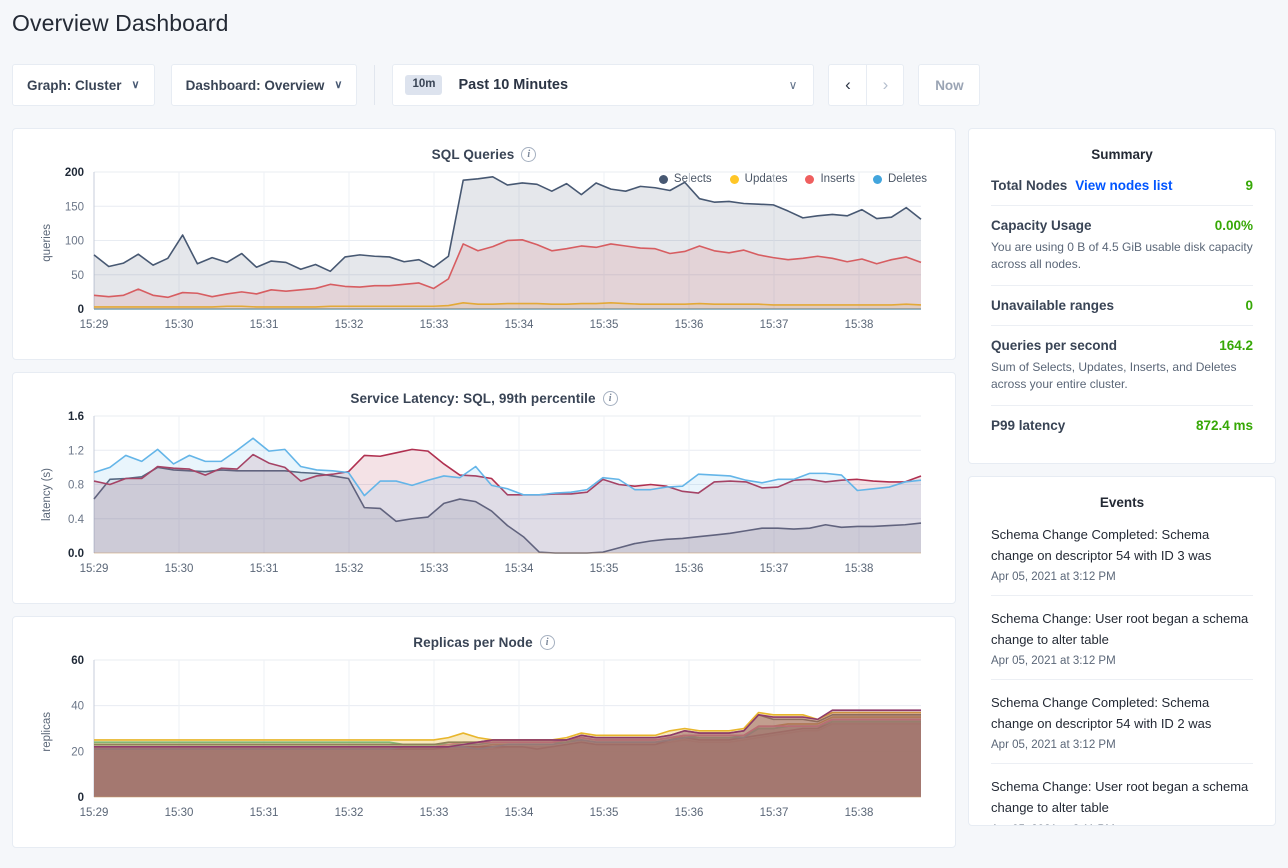  What do you see at coordinates (1122, 825) in the screenshot?
I see `event-timestamp: Apr 05, 2021 at 3:11 PM` at bounding box center [1122, 825].